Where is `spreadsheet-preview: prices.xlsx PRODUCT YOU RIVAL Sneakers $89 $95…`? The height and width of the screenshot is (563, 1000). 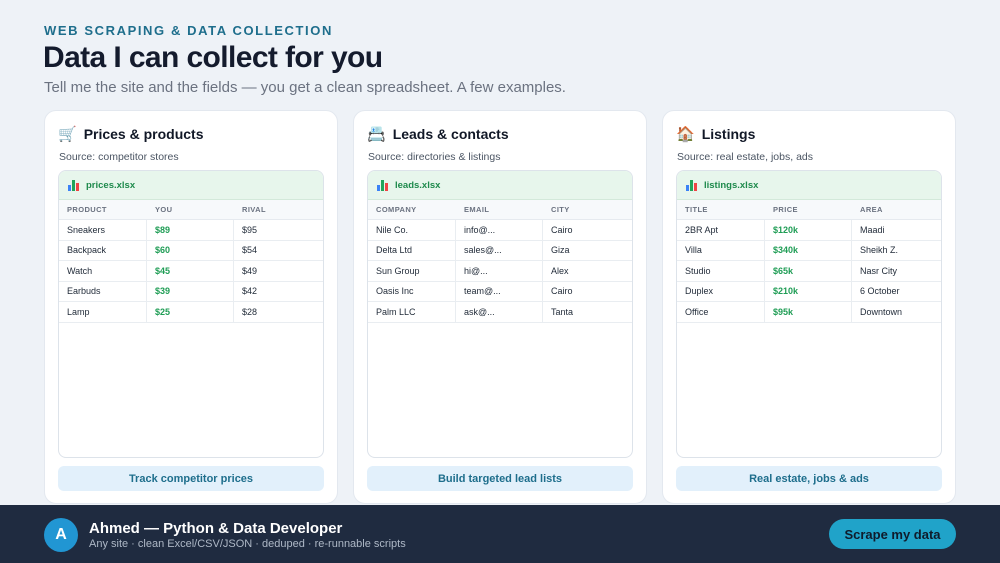
spreadsheet-preview: prices.xlsx PRODUCT YOU RIVAL Sneakers $89 $95… is located at coordinates (191, 314).